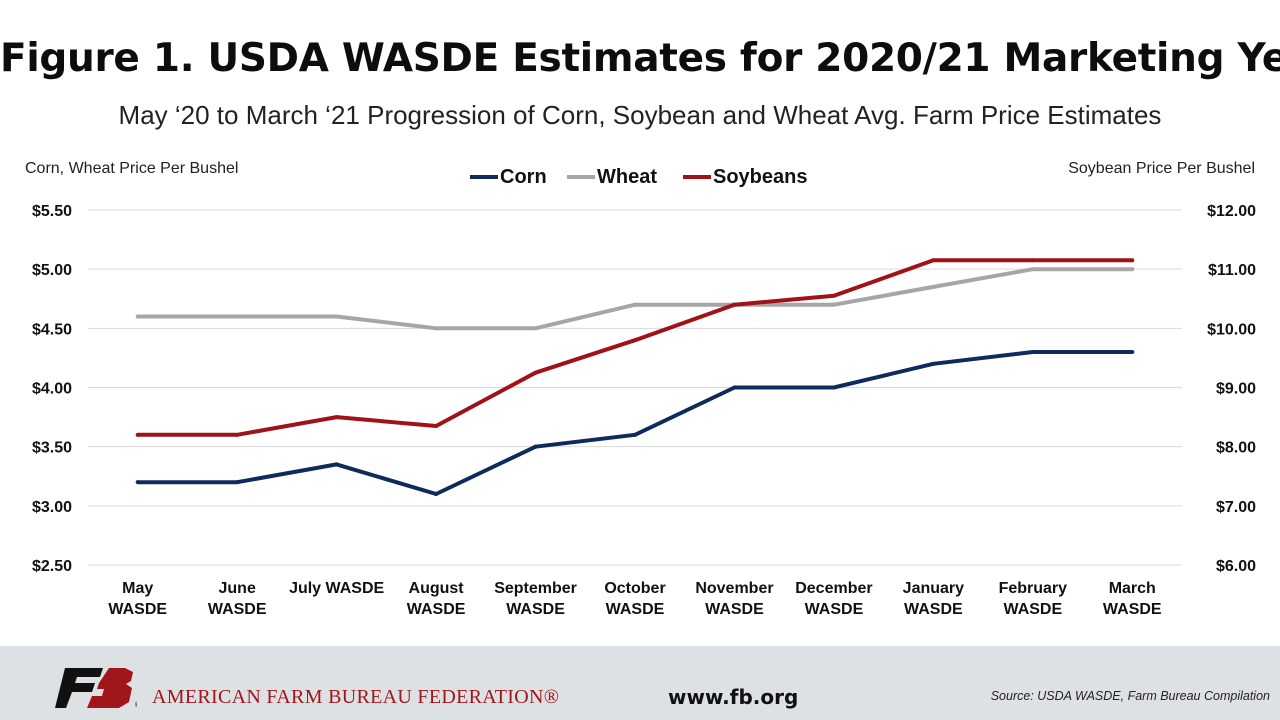 The image size is (1280, 720). I want to click on left-axis-title: Corn, Wheat Price Per Bushel, so click(132, 168).